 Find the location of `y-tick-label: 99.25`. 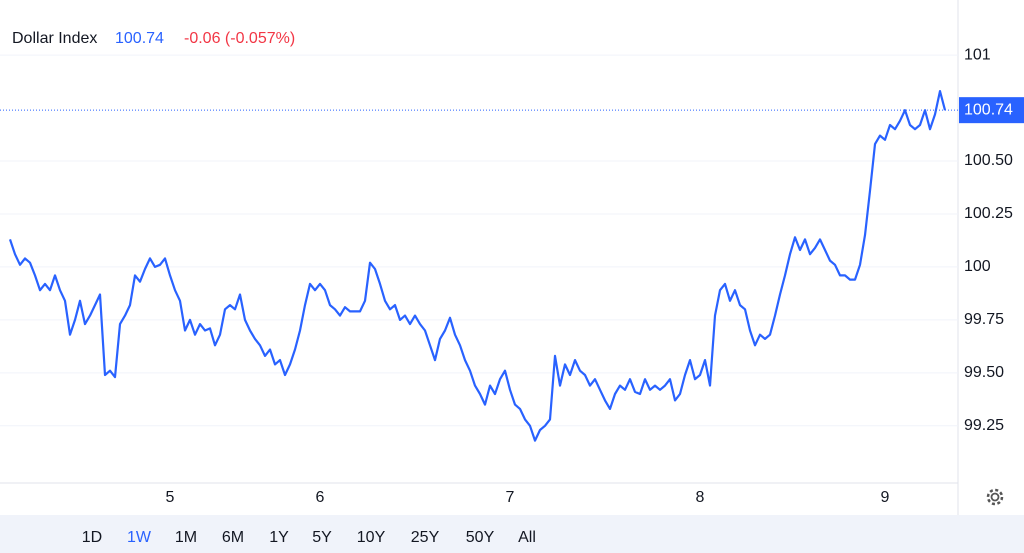

y-tick-label: 99.25 is located at coordinates (984, 425).